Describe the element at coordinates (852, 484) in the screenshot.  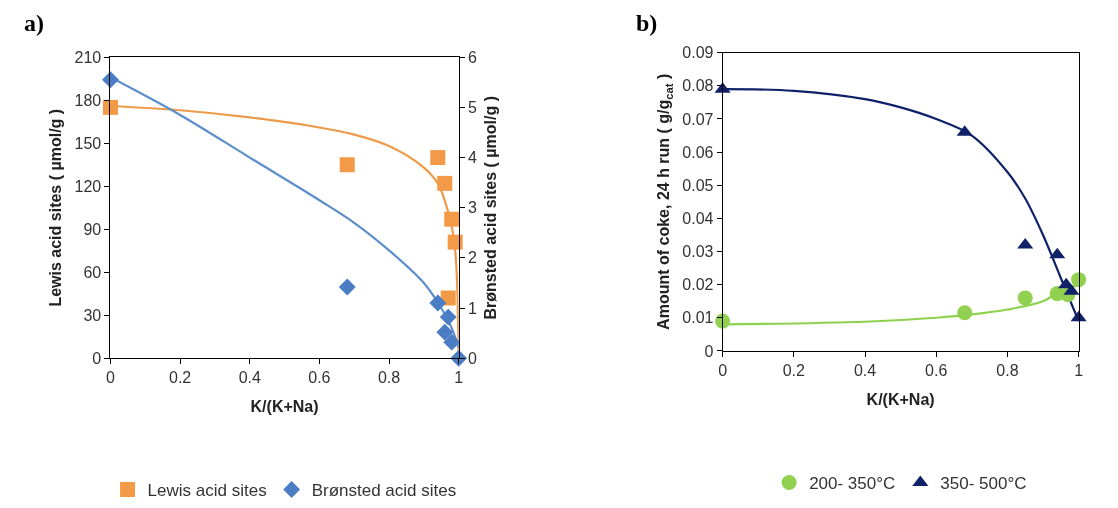
I see `legend-label: 200- 350°C` at that location.